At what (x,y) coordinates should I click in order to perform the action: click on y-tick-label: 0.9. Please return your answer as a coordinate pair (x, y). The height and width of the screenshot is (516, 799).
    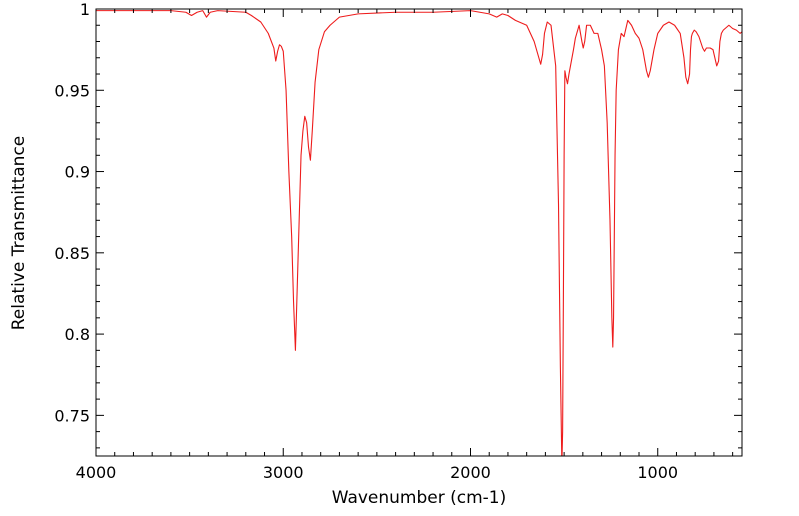
    Looking at the image, I should click on (77, 172).